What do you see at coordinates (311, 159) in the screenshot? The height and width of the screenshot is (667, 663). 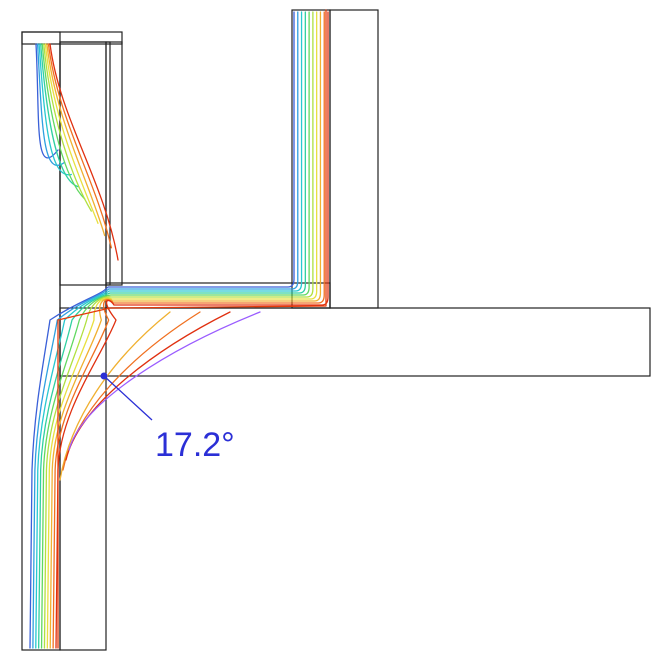 I see `right-channel-insulation` at bounding box center [311, 159].